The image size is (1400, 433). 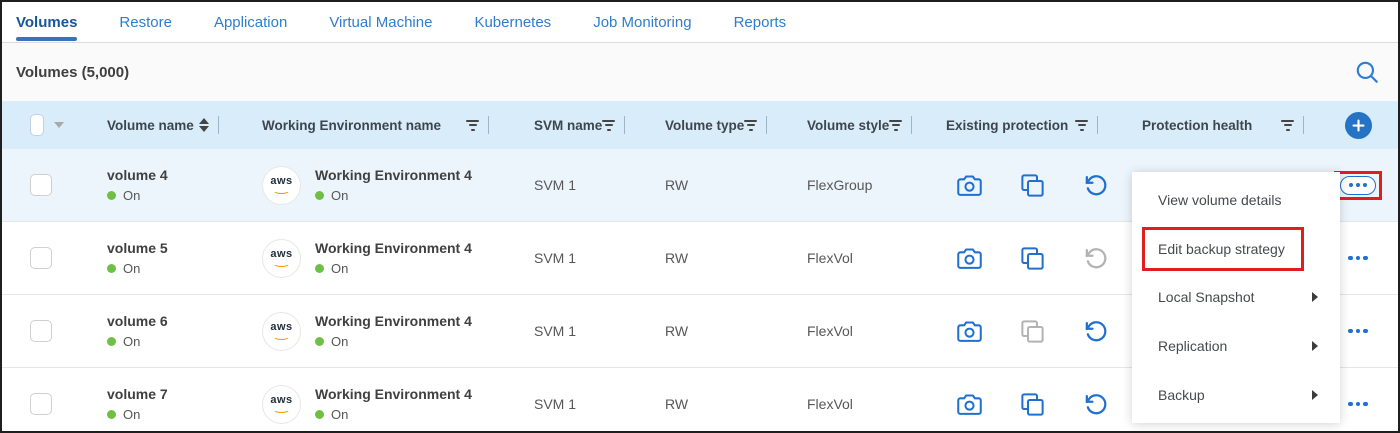 I want to click on page-title: Volumes (5,000), so click(x=73, y=72).